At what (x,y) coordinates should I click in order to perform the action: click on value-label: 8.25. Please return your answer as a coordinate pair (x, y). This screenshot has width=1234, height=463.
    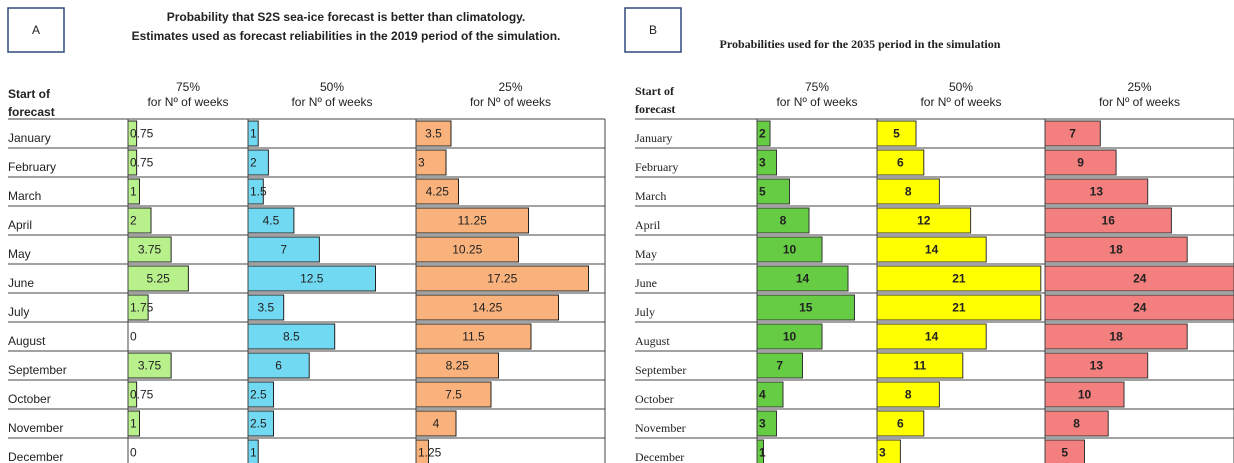
    Looking at the image, I should click on (458, 366).